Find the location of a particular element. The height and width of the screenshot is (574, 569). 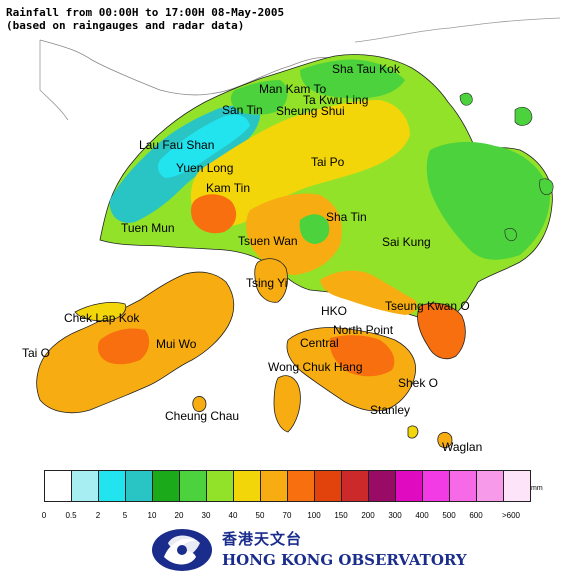

hong-kong-island is located at coordinates (351, 369).